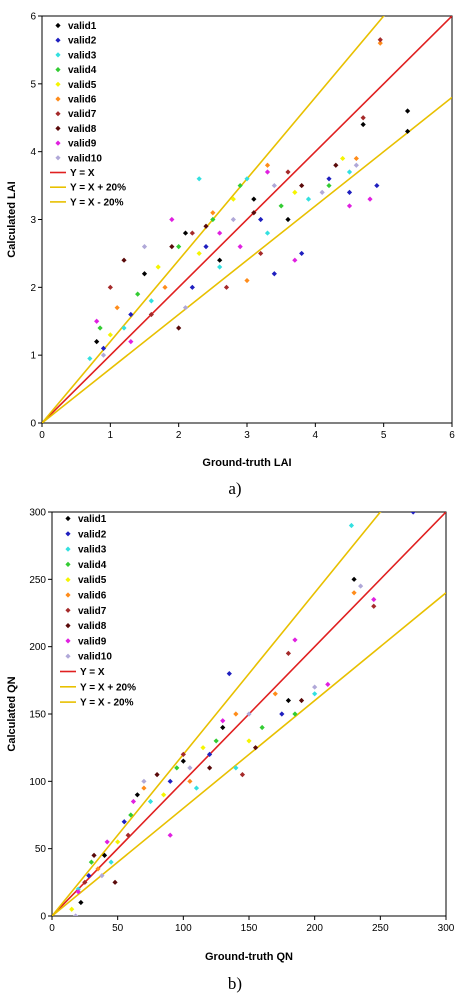  What do you see at coordinates (33, 424) in the screenshot?
I see `y-tick-label: 0` at bounding box center [33, 424].